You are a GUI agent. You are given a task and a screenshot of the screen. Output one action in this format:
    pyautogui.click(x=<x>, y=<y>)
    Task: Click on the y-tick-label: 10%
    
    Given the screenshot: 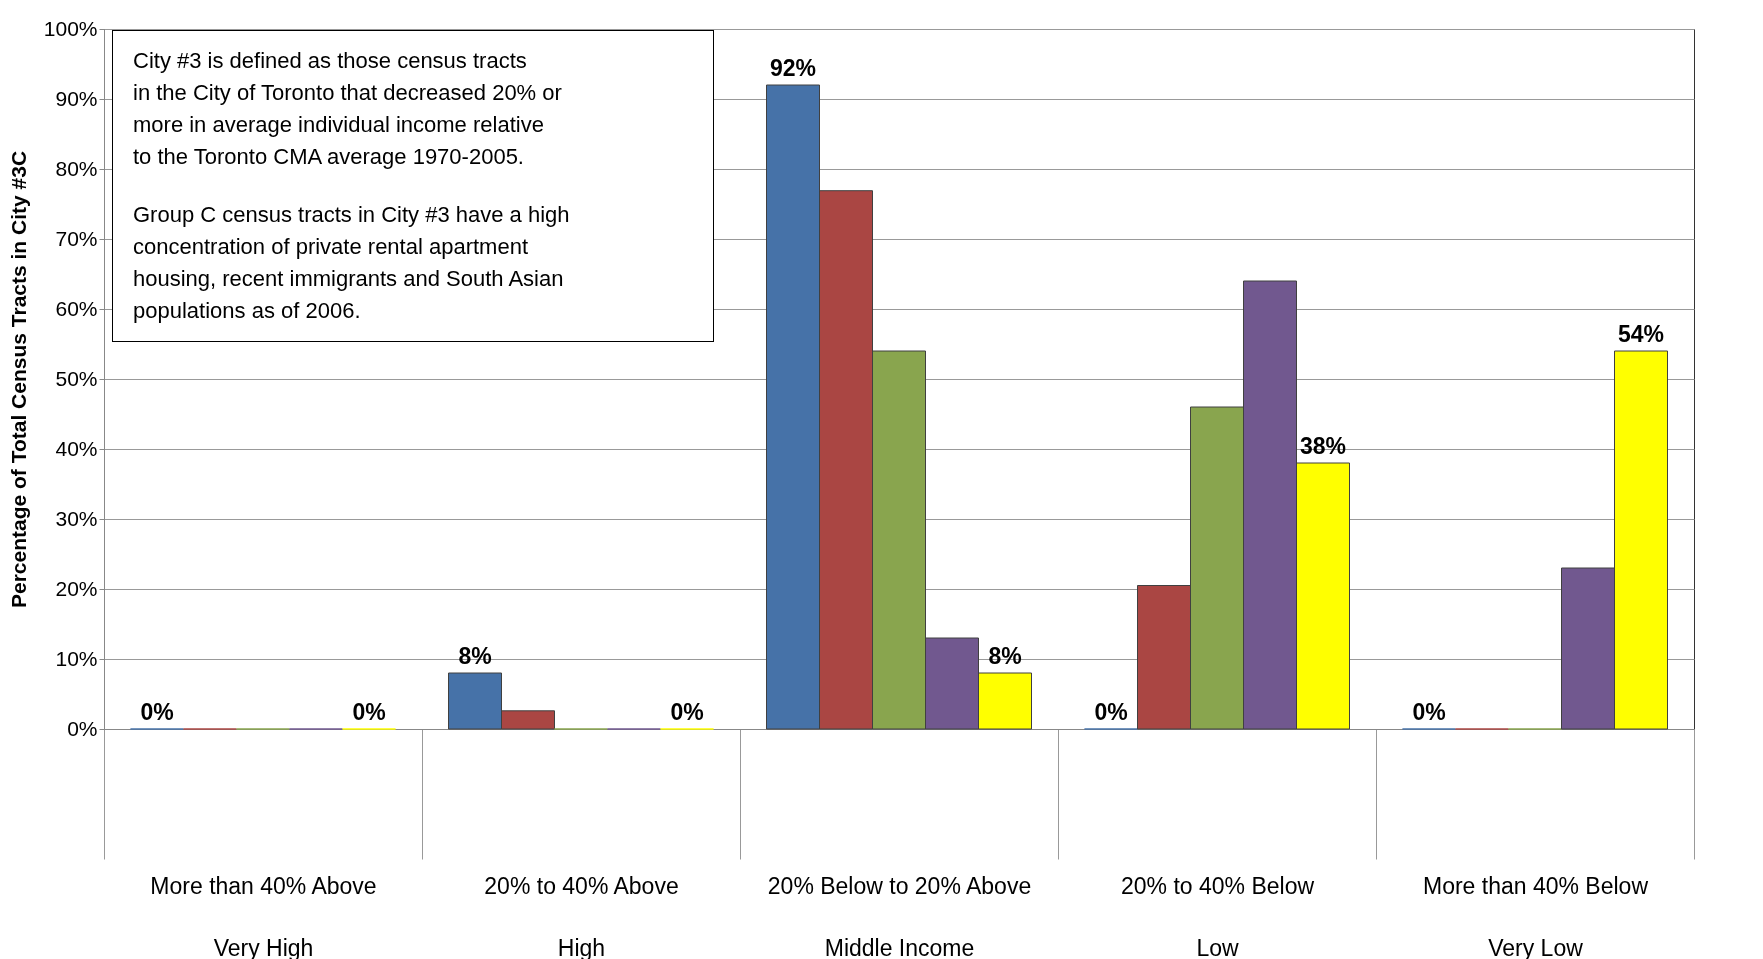 What is the action you would take?
    pyautogui.click(x=76, y=658)
    